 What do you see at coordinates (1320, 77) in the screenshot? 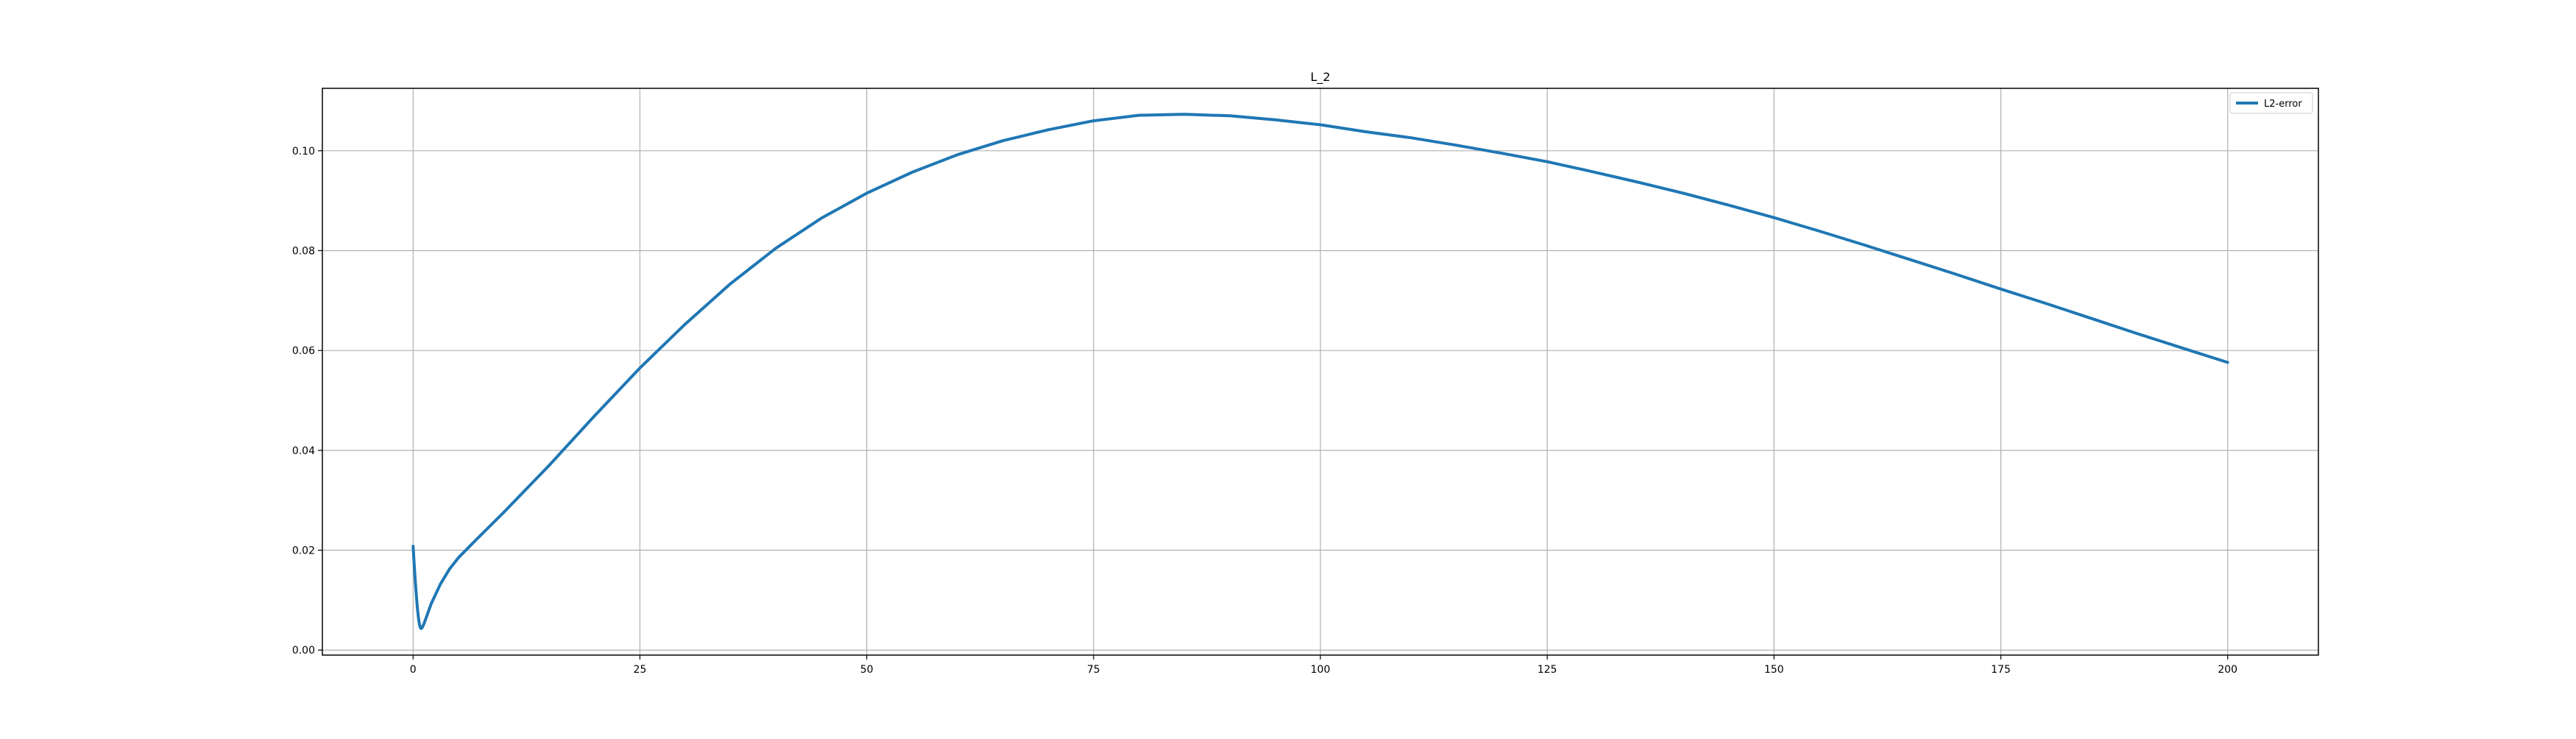
I see `chart-title: L_2` at bounding box center [1320, 77].